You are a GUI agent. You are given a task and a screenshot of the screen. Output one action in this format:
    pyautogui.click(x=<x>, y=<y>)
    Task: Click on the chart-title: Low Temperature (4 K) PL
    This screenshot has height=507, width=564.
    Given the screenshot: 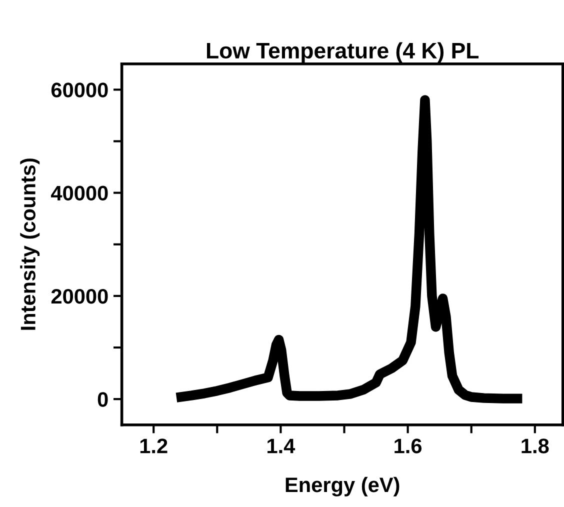 What is the action you would take?
    pyautogui.click(x=342, y=52)
    